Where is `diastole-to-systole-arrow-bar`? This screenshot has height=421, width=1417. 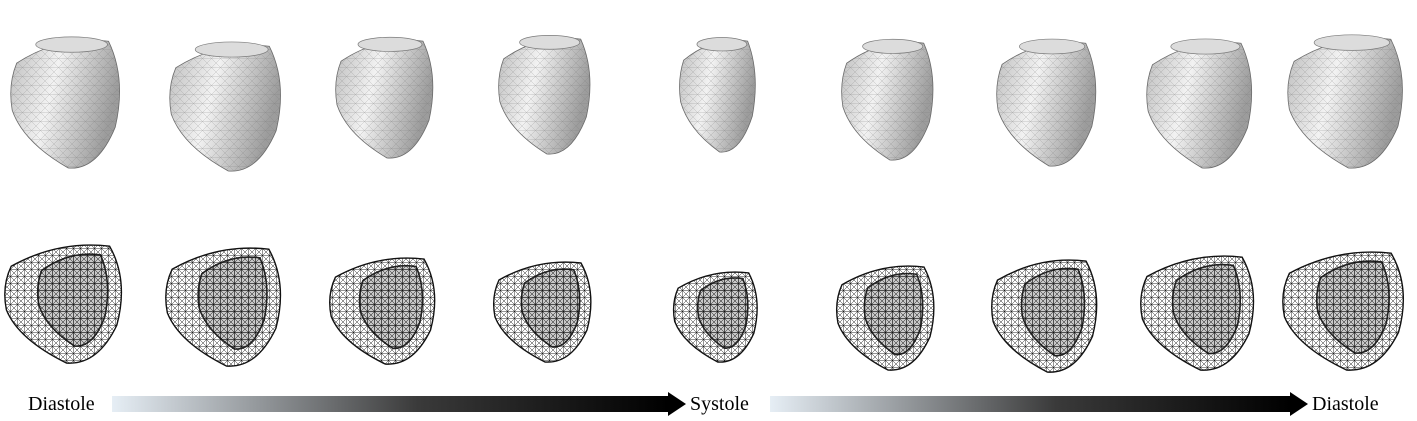
diastole-to-systole-arrow-bar is located at coordinates (390, 404).